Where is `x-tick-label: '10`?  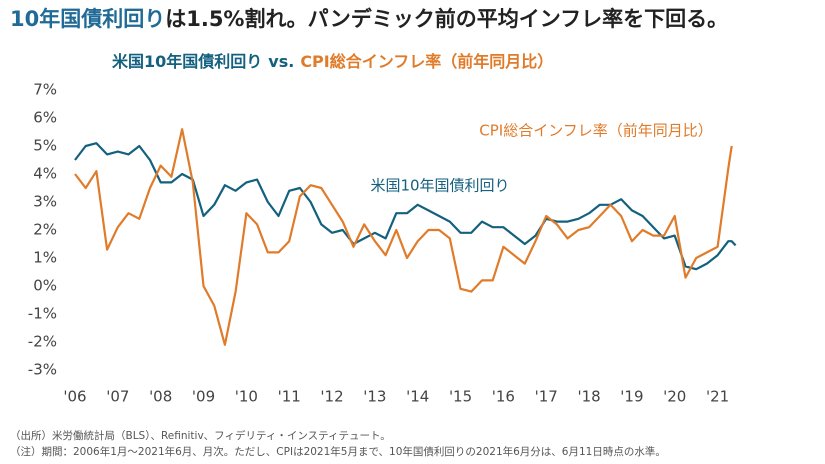
x-tick-label: '10 is located at coordinates (246, 397).